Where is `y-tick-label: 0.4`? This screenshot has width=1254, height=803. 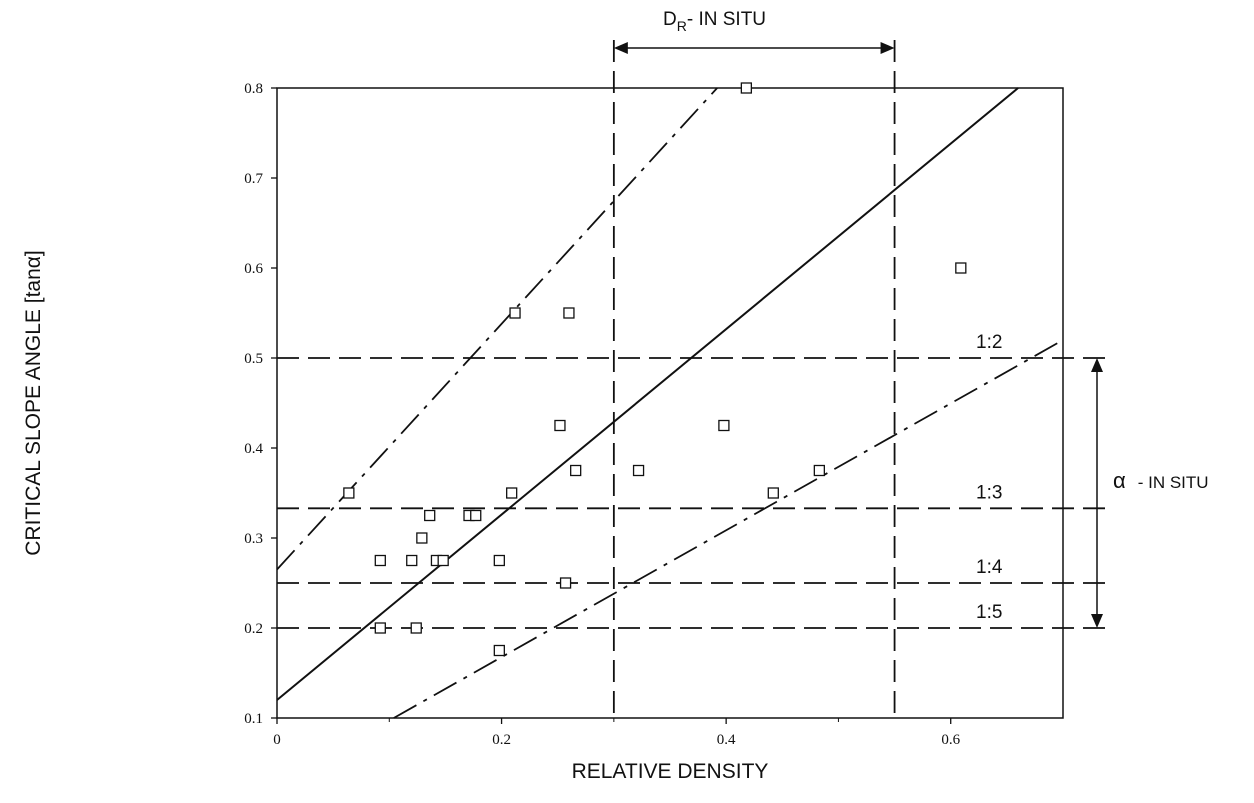 y-tick-label: 0.4 is located at coordinates (253, 449).